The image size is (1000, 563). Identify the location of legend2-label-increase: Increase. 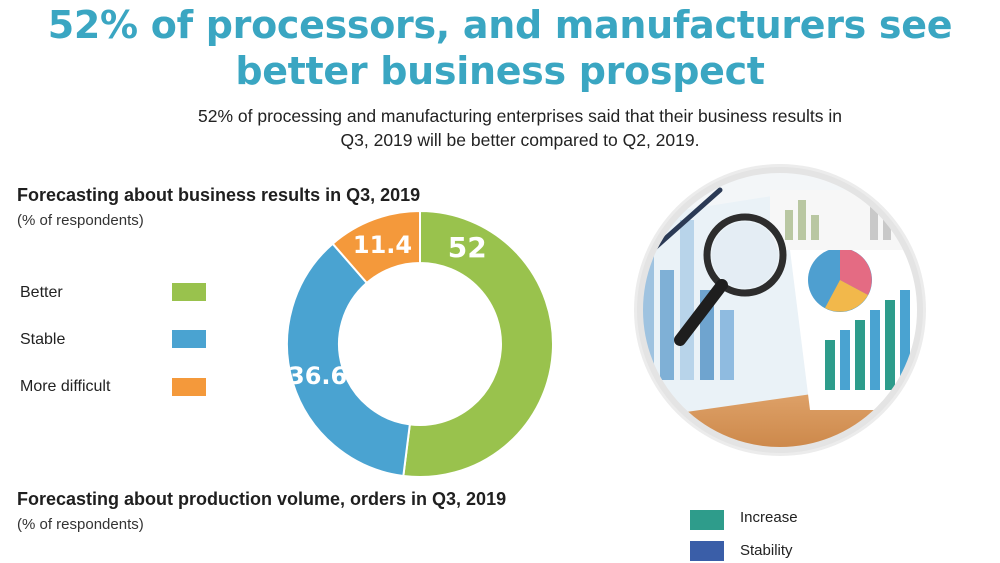
(769, 517).